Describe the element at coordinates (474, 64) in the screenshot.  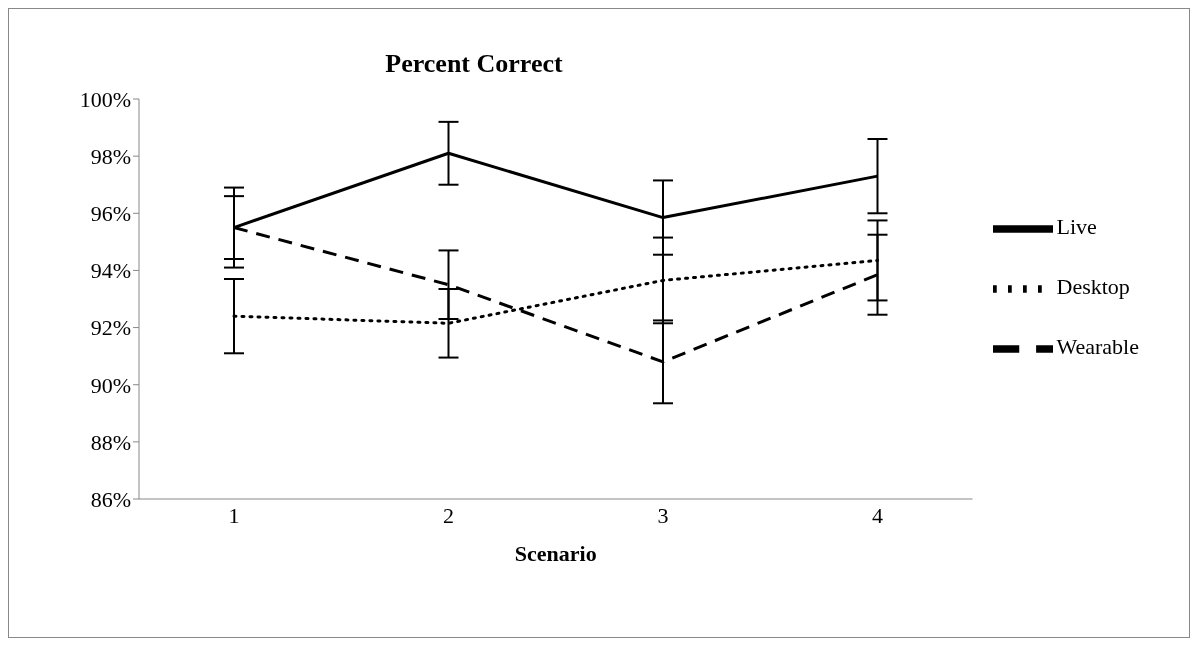
I see `chart-title: Percent Correct` at that location.